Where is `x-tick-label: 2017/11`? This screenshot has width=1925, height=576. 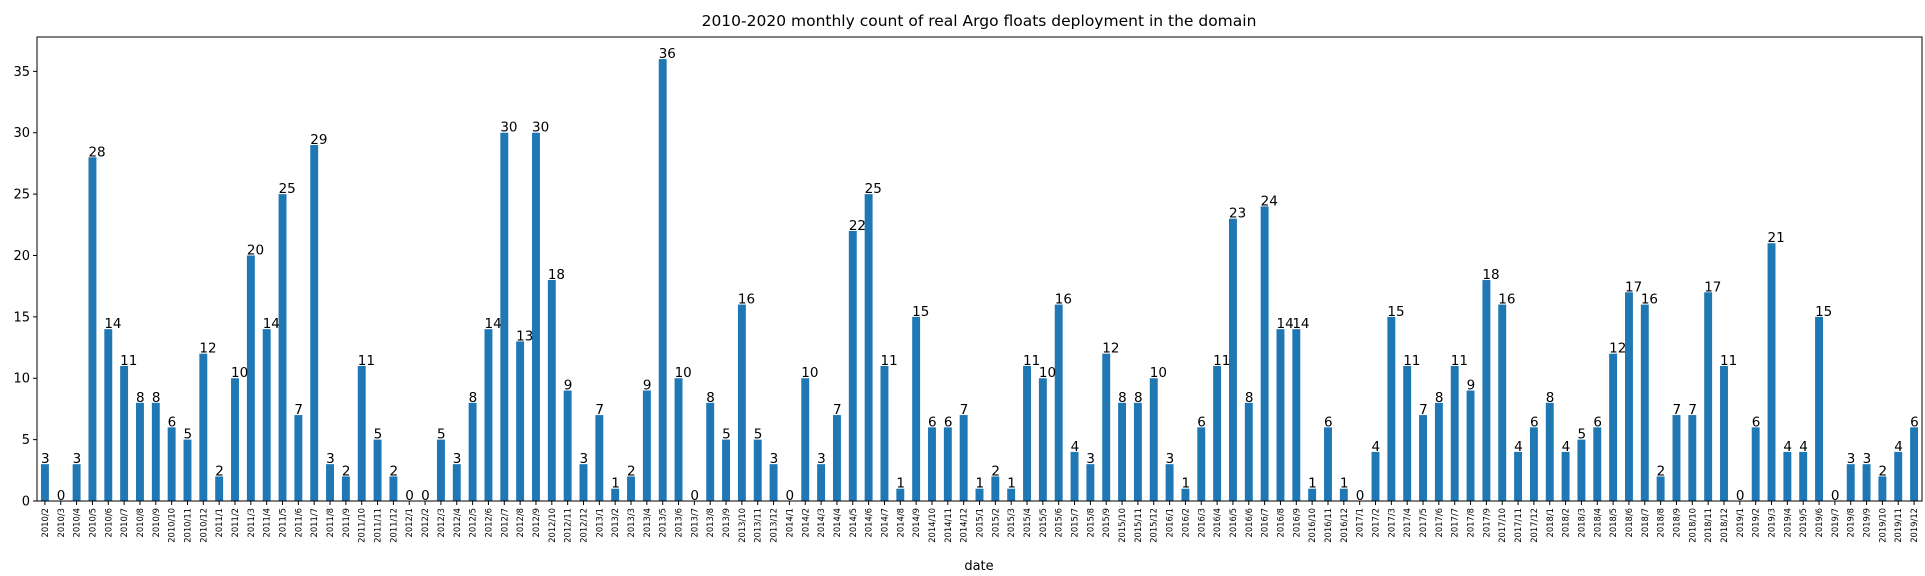 x-tick-label: 2017/11 is located at coordinates (1518, 525).